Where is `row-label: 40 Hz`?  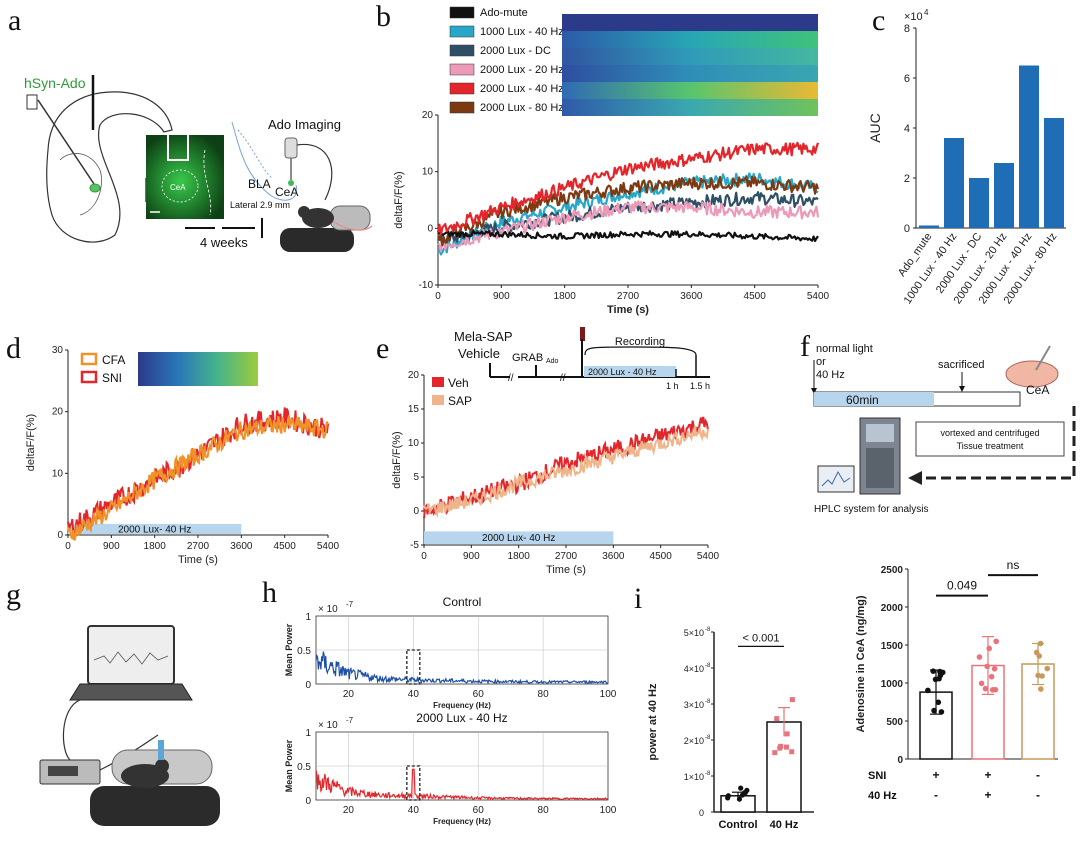 row-label: 40 Hz is located at coordinates (882, 796).